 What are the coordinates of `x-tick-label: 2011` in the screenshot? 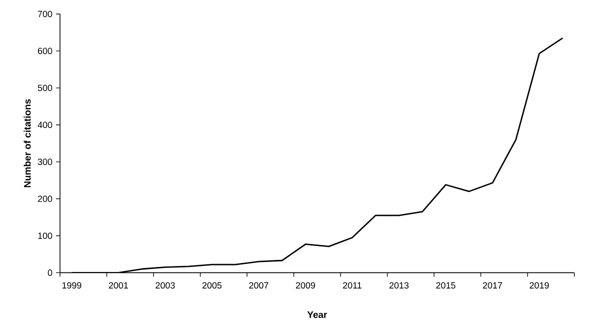 It's located at (352, 285).